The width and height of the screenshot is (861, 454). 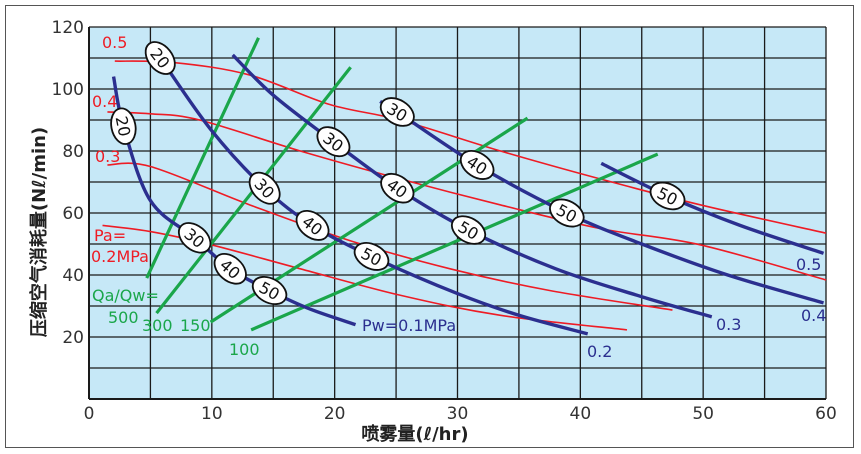 What do you see at coordinates (73, 152) in the screenshot?
I see `y-tick-label: 80` at bounding box center [73, 152].